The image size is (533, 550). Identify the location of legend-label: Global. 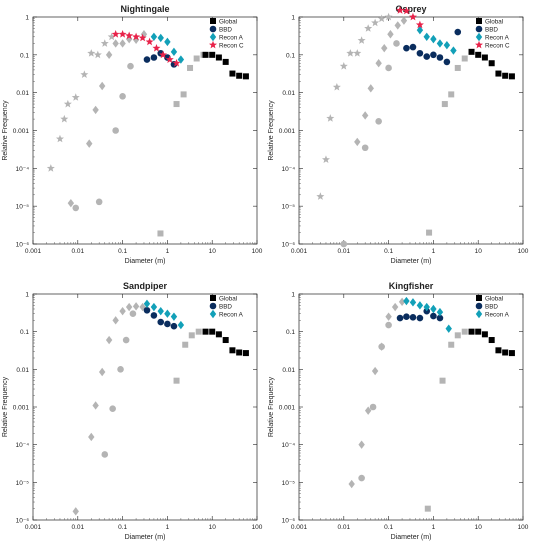
(494, 298).